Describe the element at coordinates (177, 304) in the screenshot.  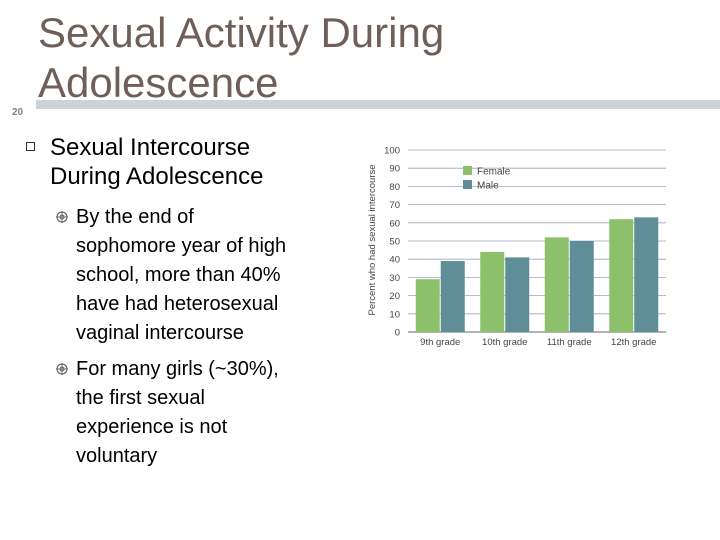
I see `sub-bullet-1-line-4: have had heterosexual` at that location.